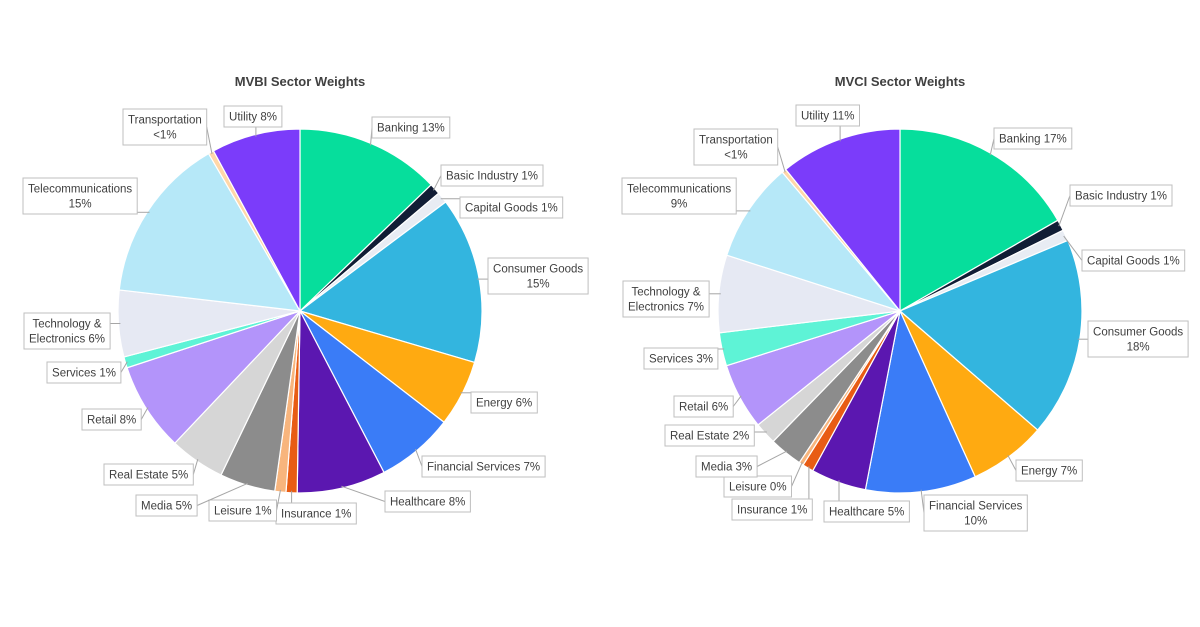 This screenshot has height=627, width=1200. I want to click on slice-label-text: Services 1%, so click(84, 374).